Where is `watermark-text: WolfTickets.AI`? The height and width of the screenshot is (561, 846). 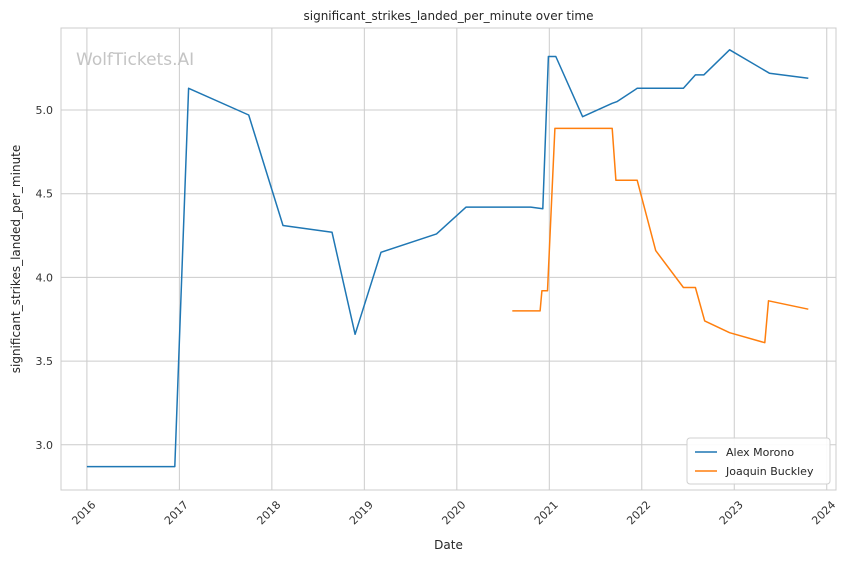
watermark-text: WolfTickets.AI is located at coordinates (135, 60).